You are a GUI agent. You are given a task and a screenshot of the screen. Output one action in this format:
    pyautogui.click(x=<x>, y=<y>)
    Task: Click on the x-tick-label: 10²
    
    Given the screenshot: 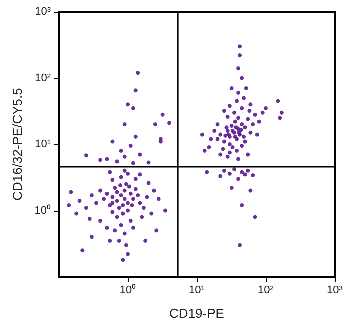 What is the action you would take?
    pyautogui.click(x=266, y=290)
    